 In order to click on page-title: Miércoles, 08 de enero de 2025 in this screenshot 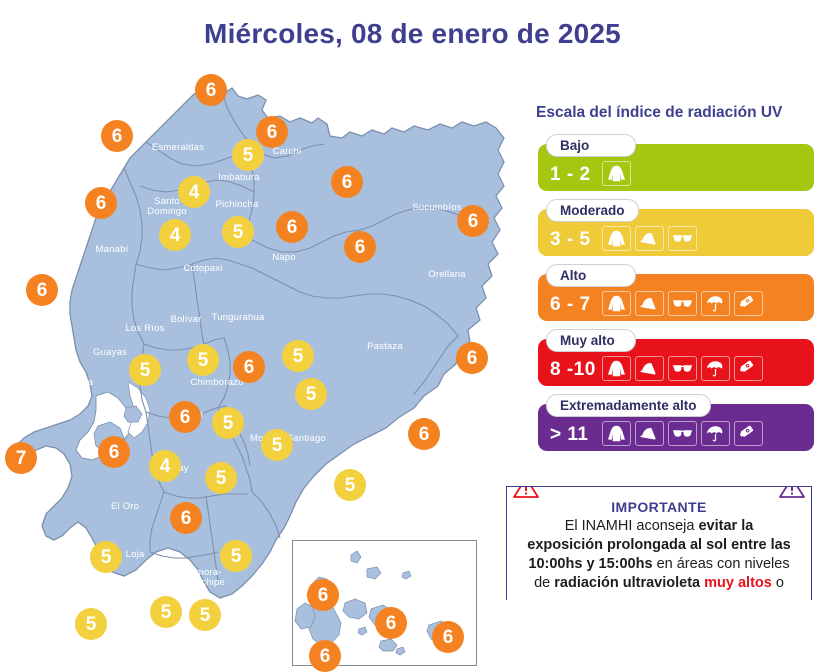, I will do `click(412, 33)`.